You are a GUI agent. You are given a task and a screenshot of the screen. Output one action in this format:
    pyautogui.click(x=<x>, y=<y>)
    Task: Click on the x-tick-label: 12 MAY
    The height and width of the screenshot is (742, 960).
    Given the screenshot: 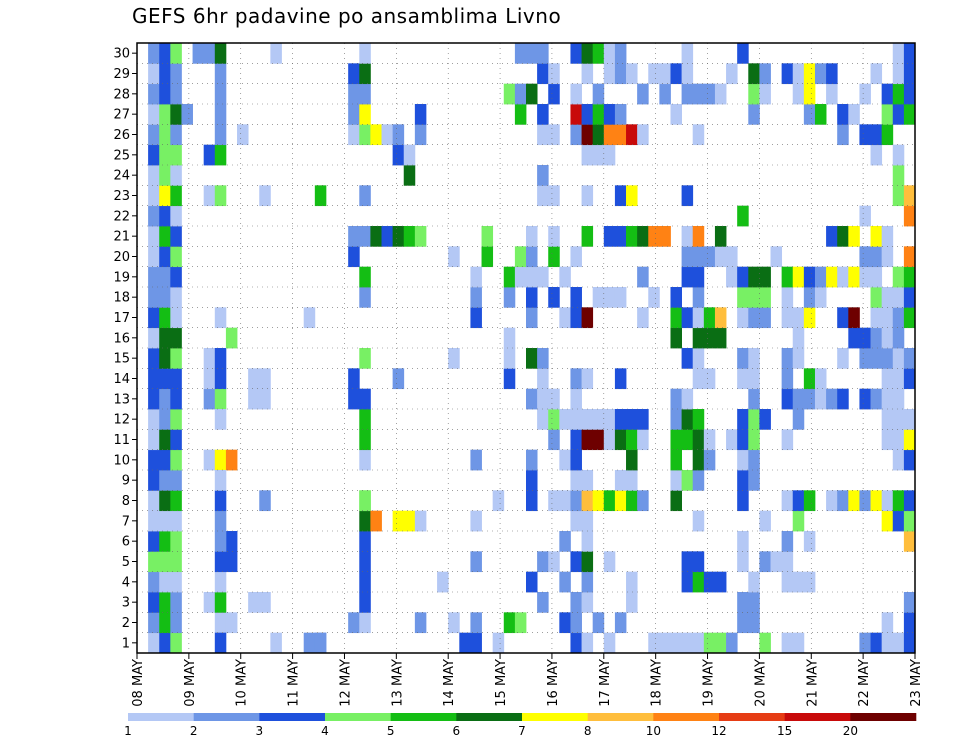 What is the action you would take?
    pyautogui.click(x=345, y=683)
    